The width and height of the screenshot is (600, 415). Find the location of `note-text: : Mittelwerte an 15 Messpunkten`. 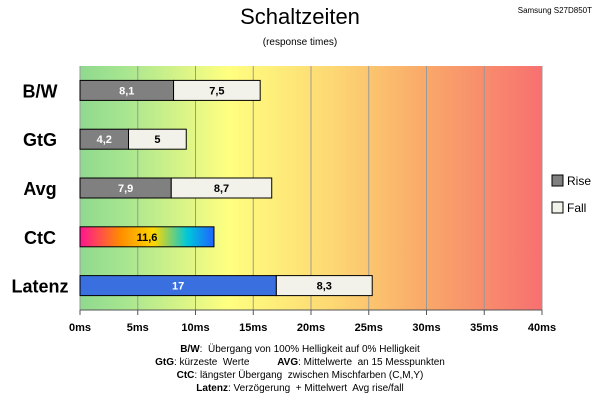

note-text: : Mittelwerte an 15 Messpunkten is located at coordinates (371, 362).